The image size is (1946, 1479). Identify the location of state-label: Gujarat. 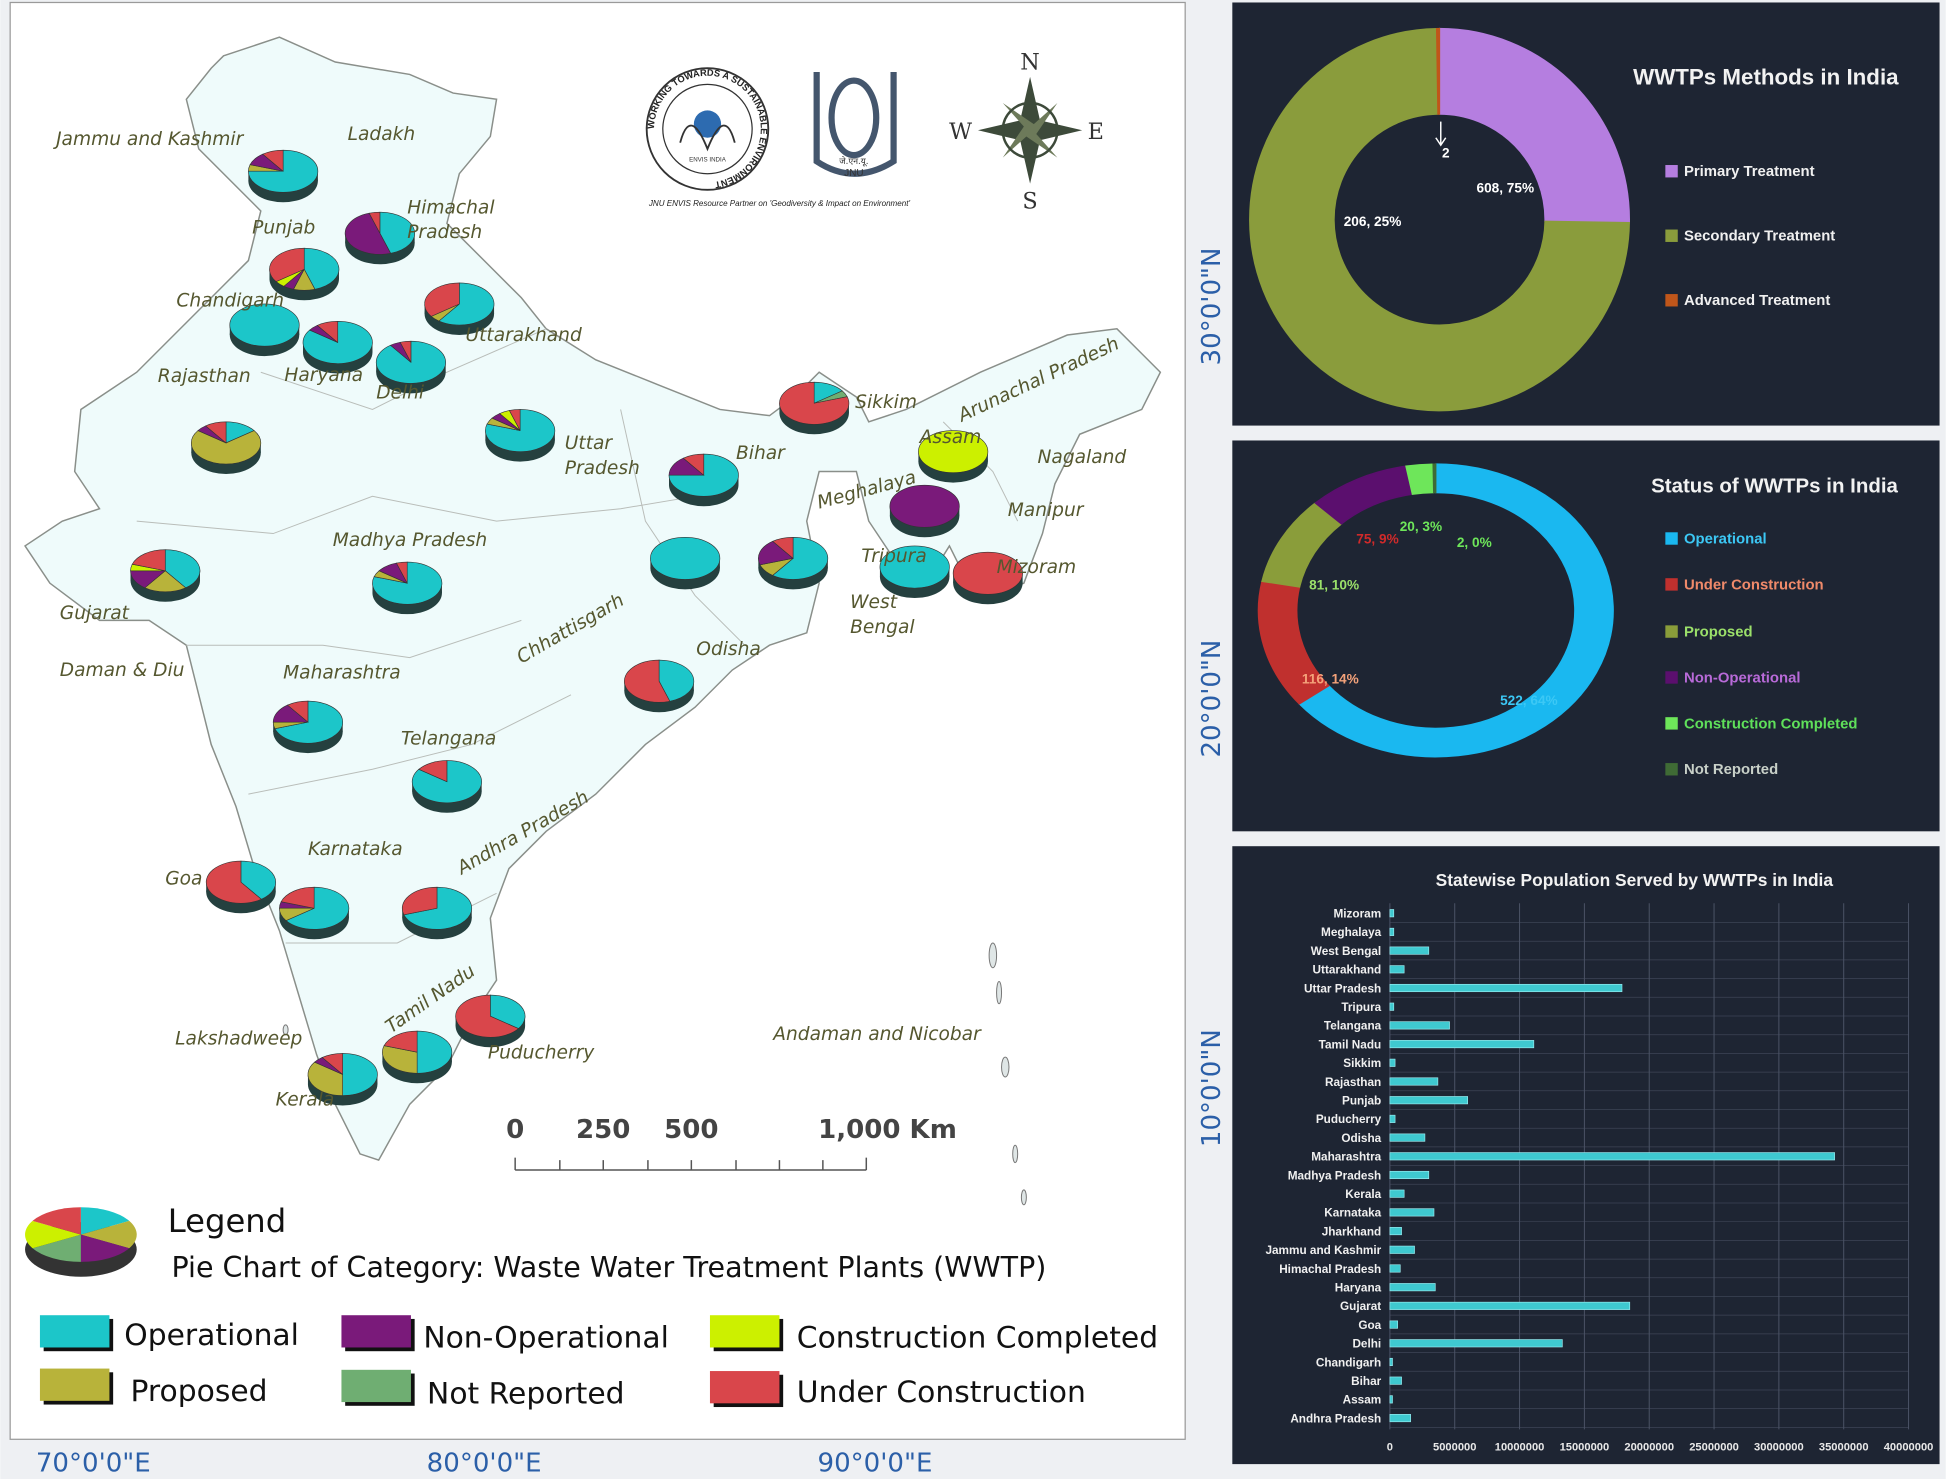
(95, 613).